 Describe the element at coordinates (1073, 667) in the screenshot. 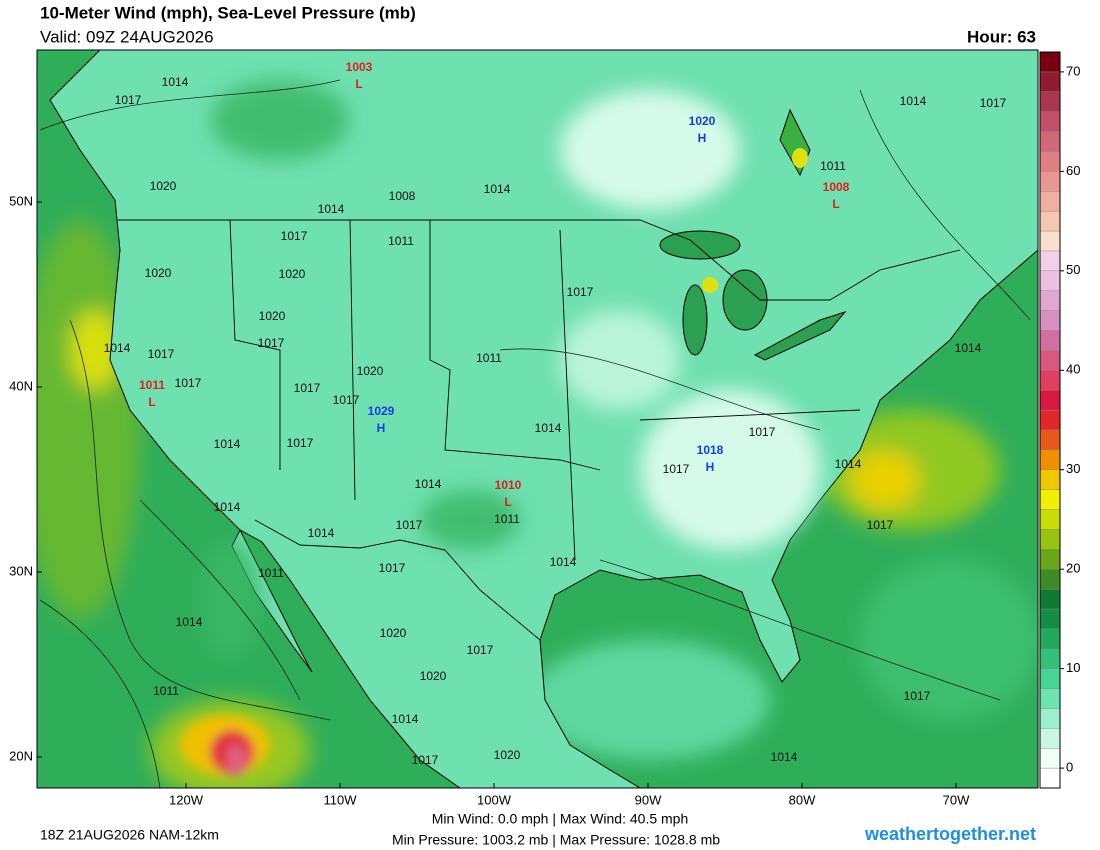

I see `colorbar-label: 10` at that location.